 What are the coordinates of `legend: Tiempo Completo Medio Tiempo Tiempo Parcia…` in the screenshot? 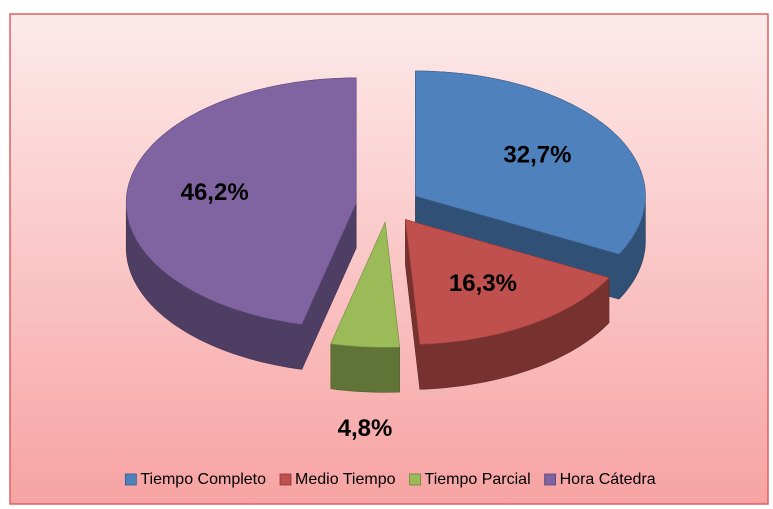 It's located at (390, 479).